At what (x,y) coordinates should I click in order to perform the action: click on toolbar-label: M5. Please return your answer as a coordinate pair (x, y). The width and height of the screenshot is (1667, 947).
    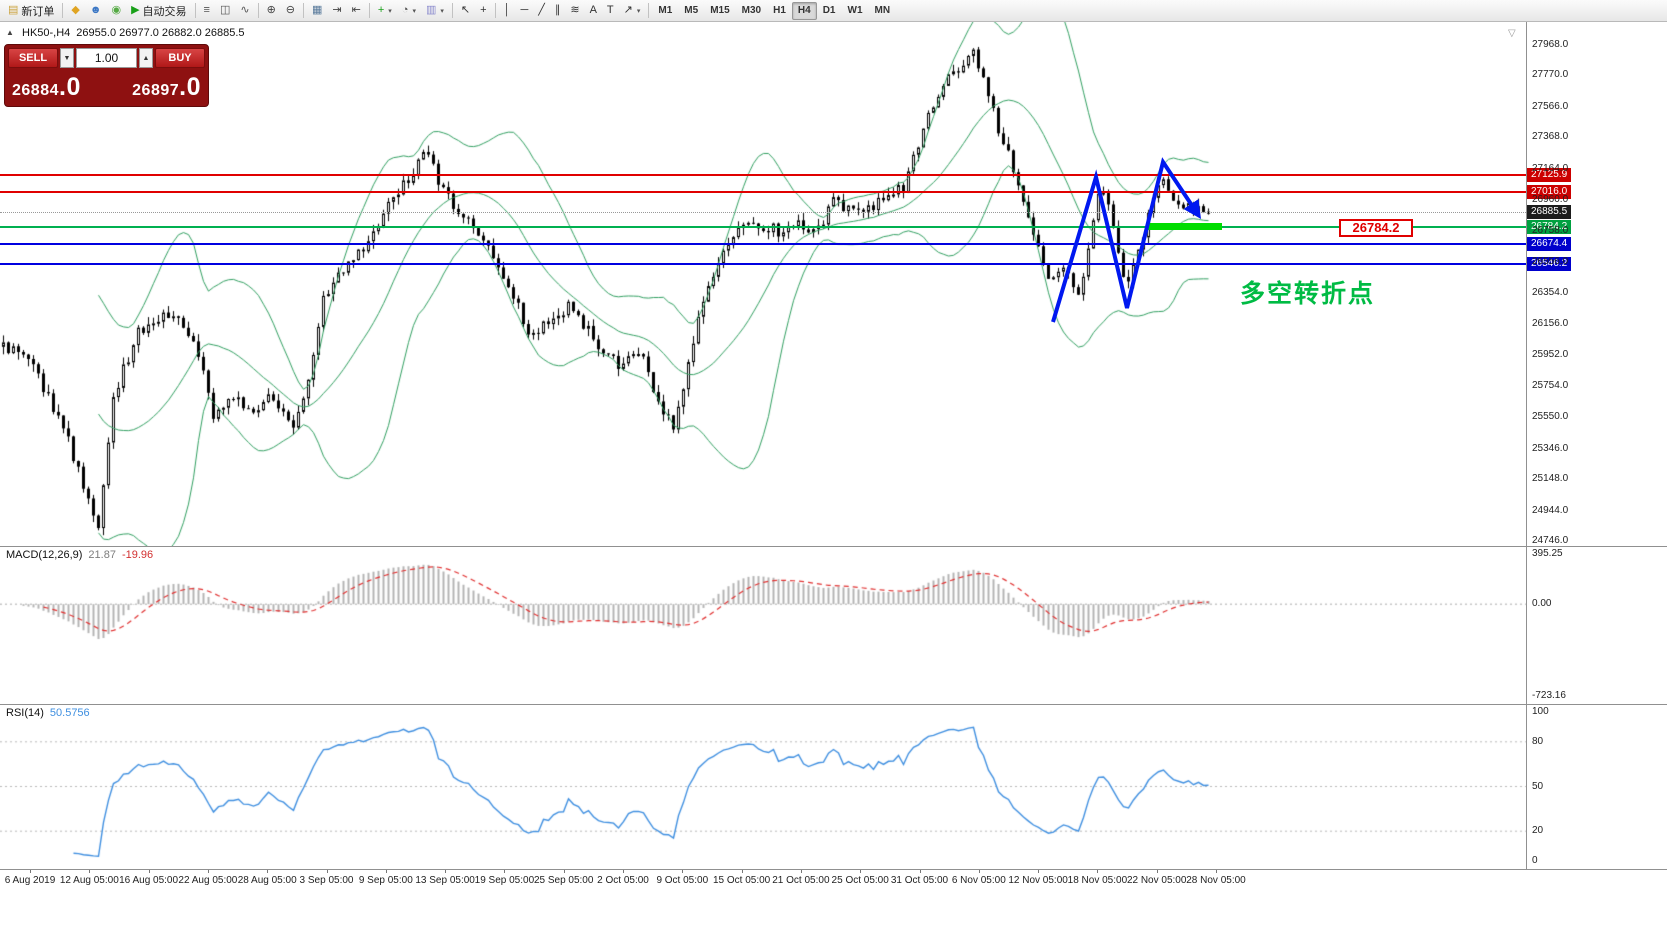
    Looking at the image, I should click on (691, 10).